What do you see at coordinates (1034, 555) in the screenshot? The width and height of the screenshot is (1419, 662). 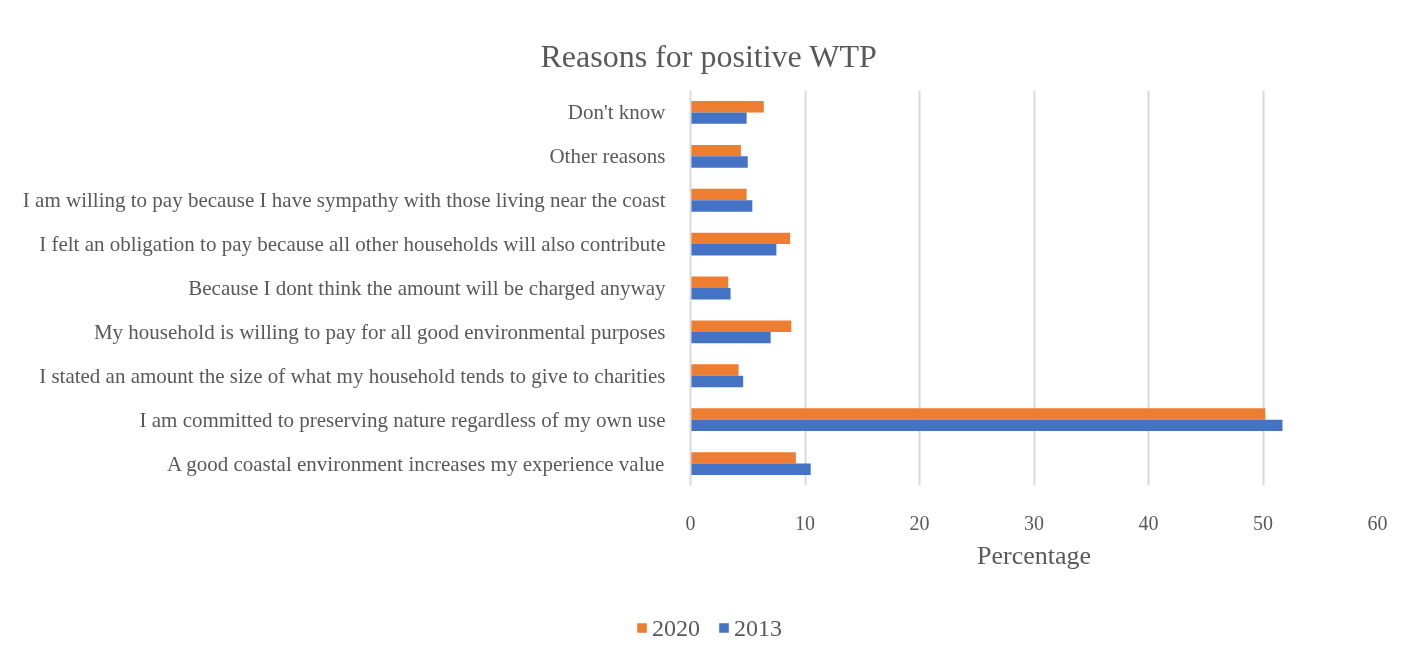 I see `x-axis-title: Percentage` at bounding box center [1034, 555].